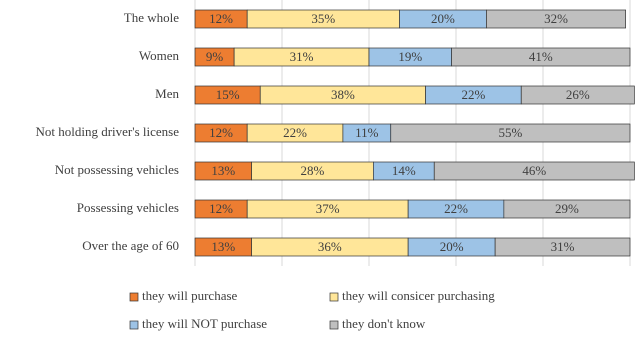 The height and width of the screenshot is (341, 644). Describe the element at coordinates (167, 93) in the screenshot. I see `y-tick-label: Men` at that location.